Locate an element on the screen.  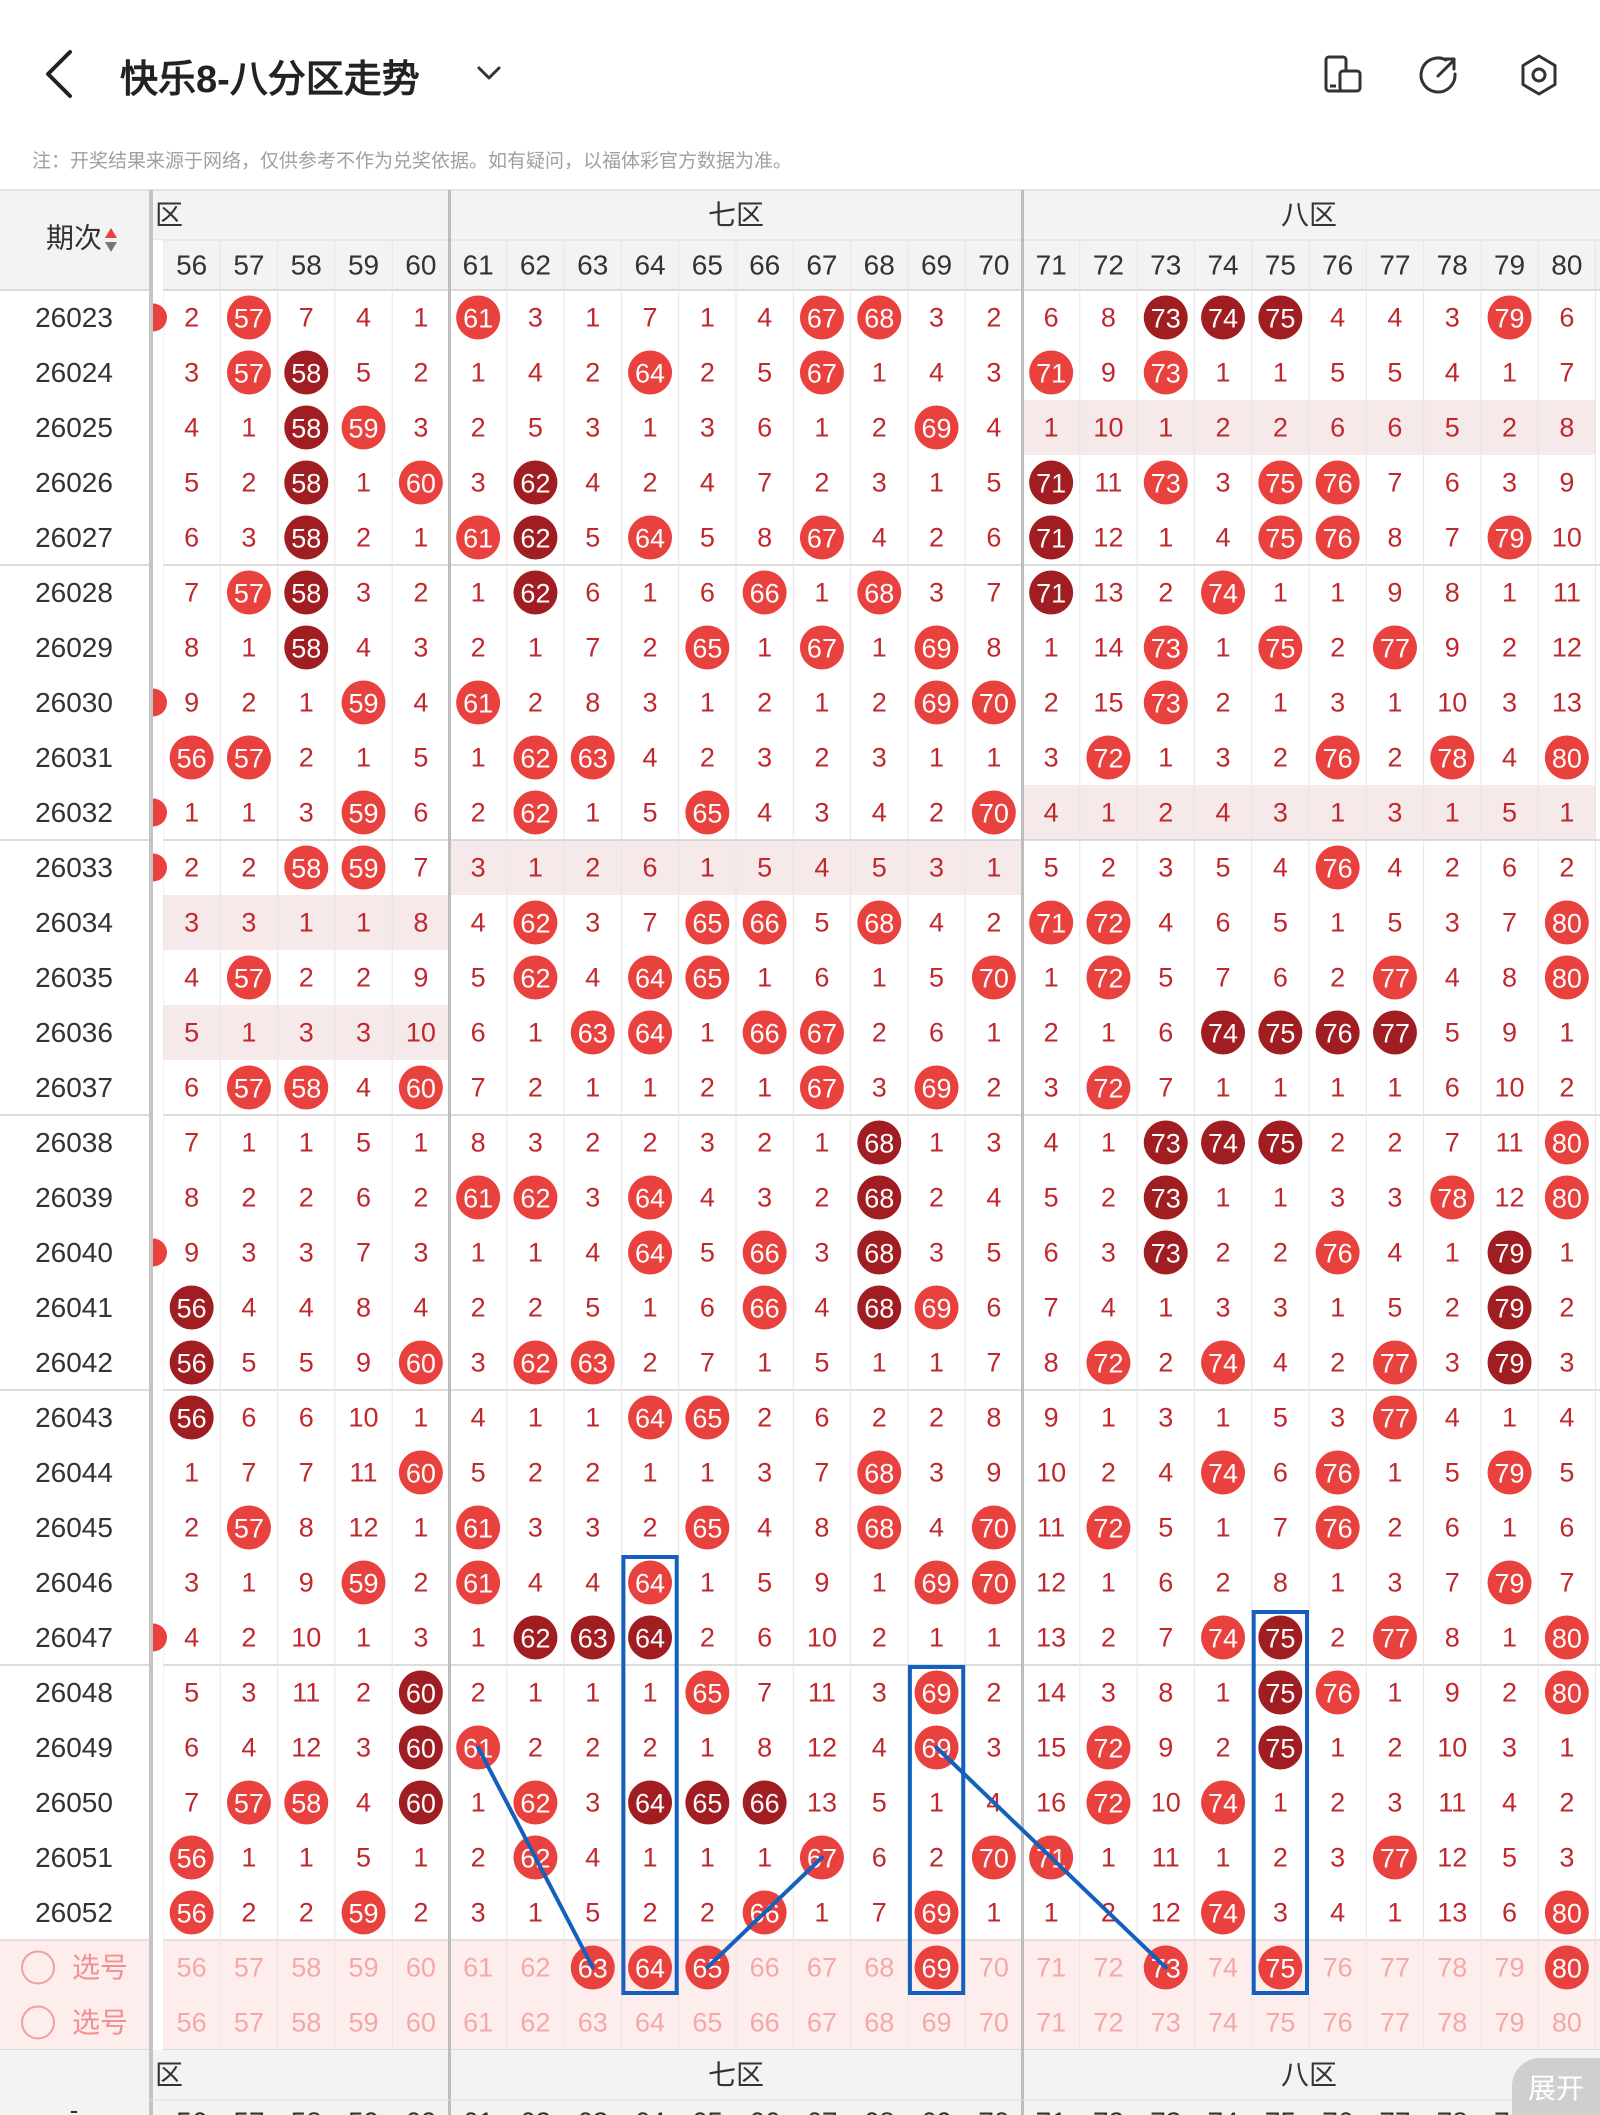
period-cell: 26026 is located at coordinates (74, 482).